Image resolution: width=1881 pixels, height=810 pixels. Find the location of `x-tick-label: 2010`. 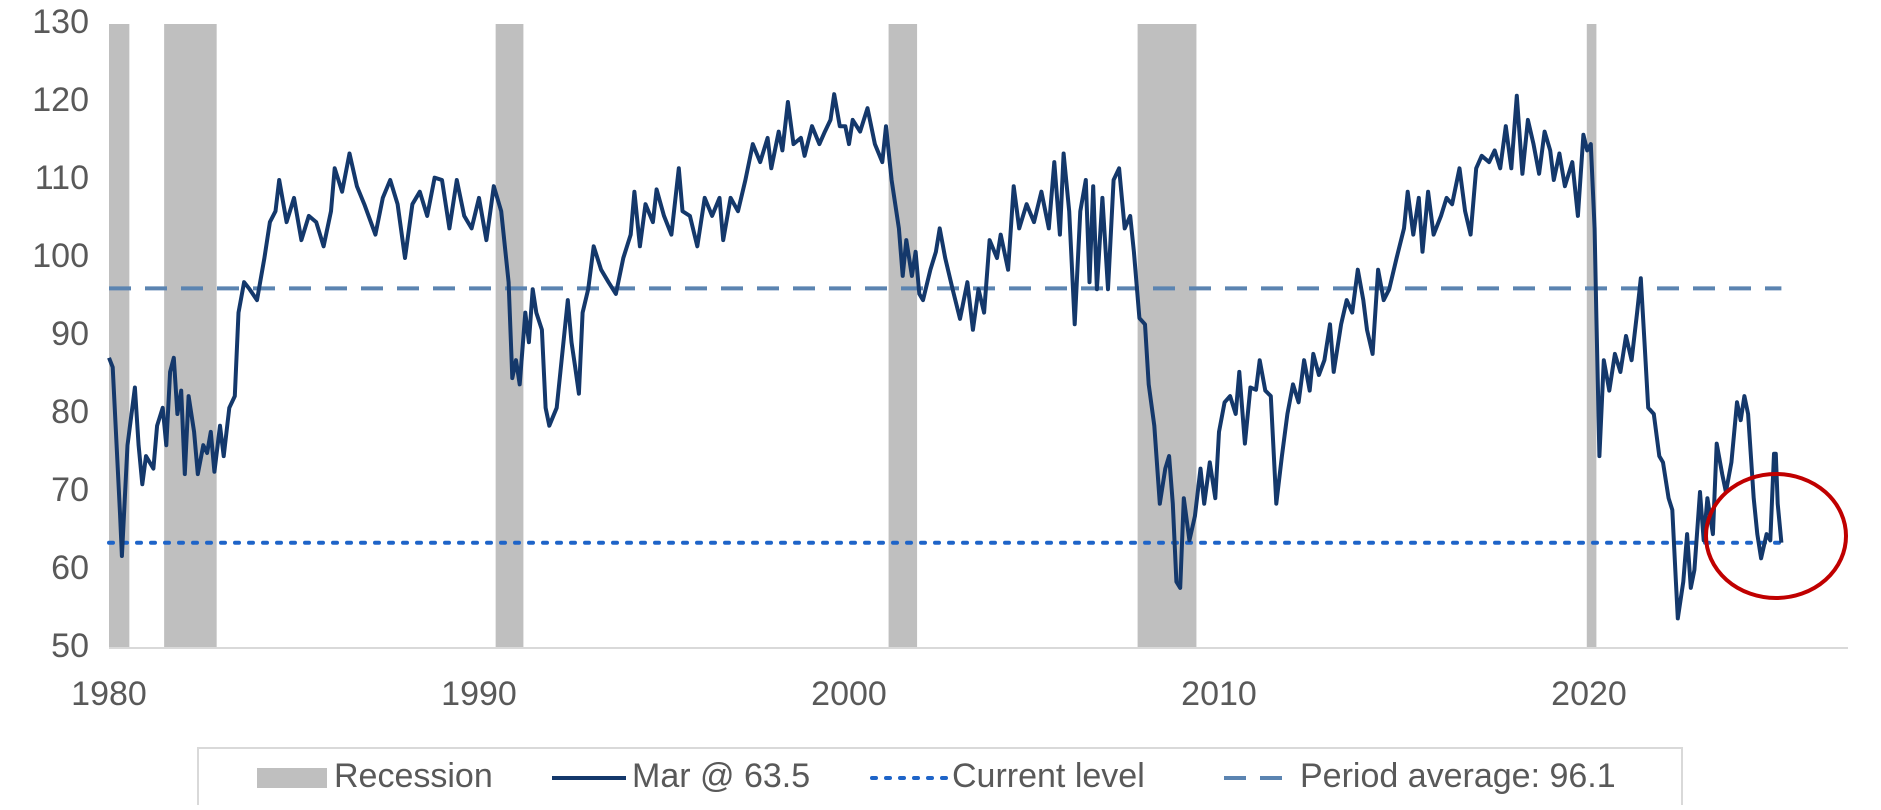

x-tick-label: 2010 is located at coordinates (1219, 694).